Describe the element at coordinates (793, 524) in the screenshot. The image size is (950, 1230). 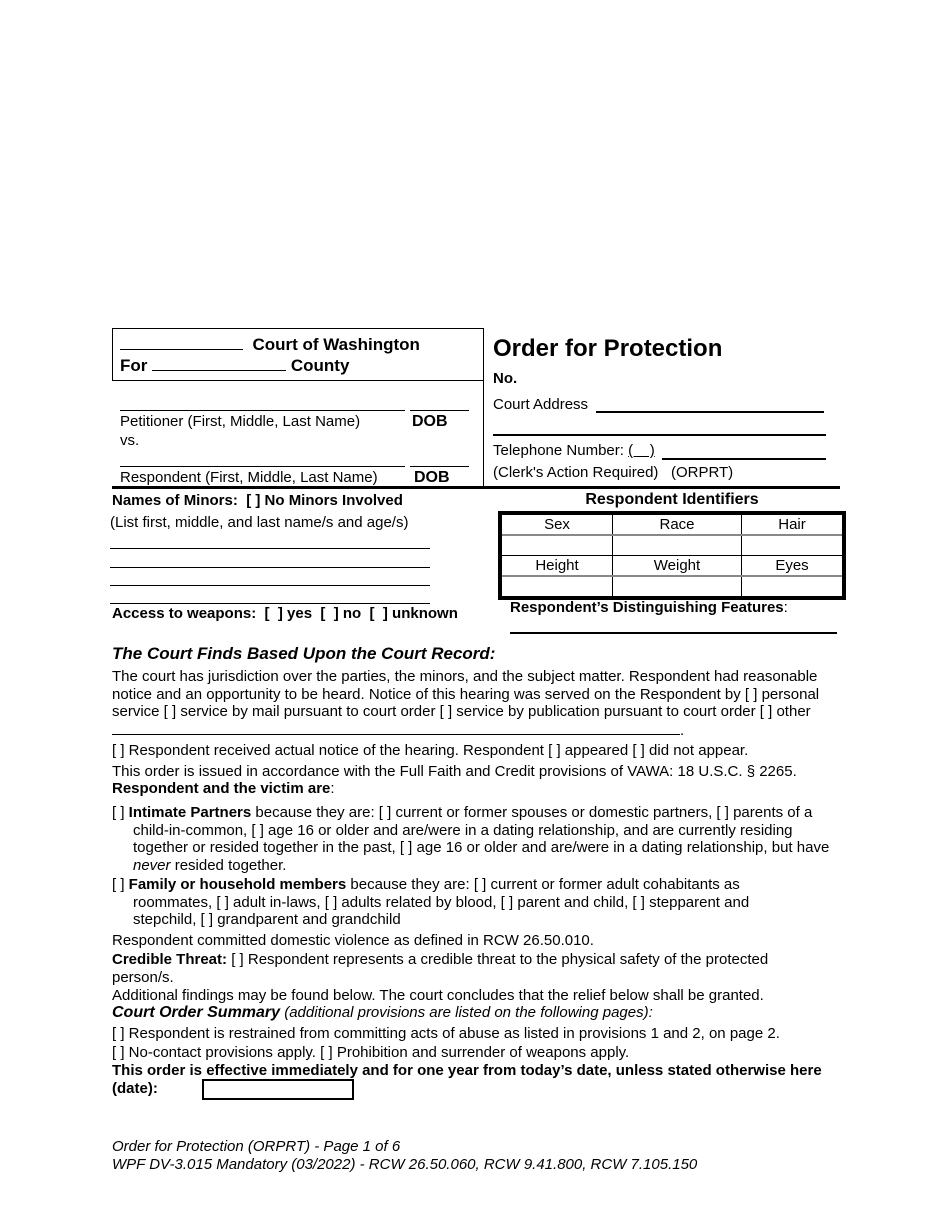
I see `hair-header: Hair` at that location.